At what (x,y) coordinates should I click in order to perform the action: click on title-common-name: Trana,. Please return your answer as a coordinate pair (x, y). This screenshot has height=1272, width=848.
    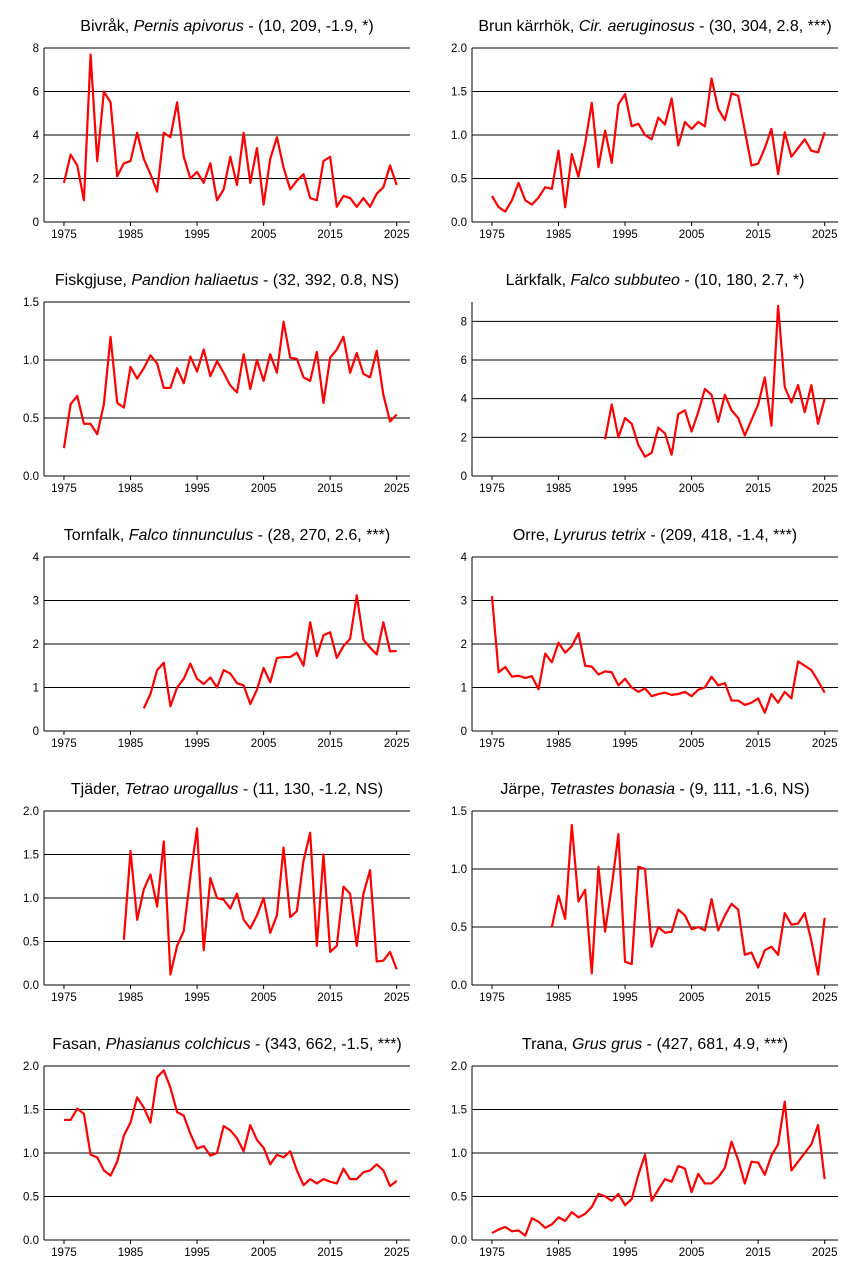
    Looking at the image, I should click on (547, 1044).